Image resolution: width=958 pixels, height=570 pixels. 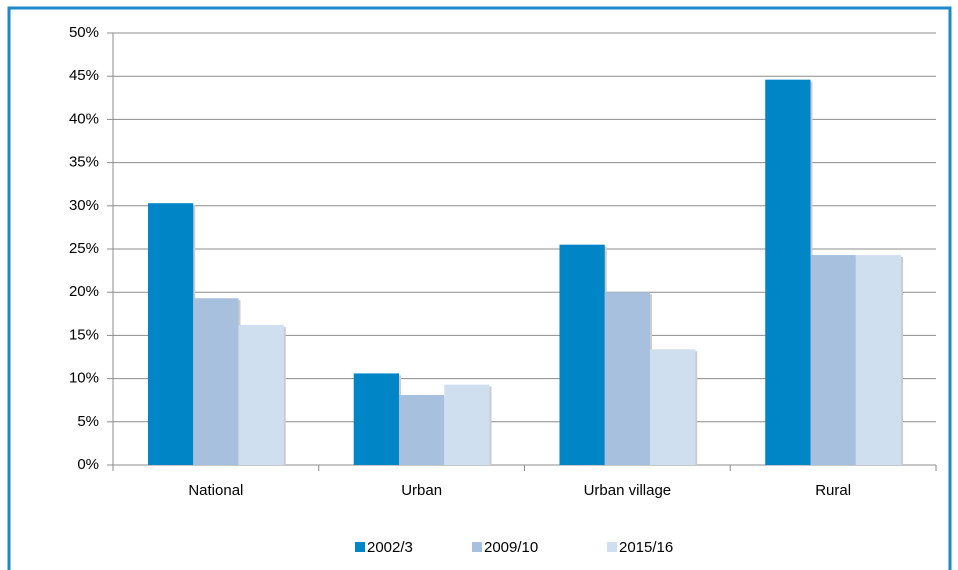 I want to click on x-tick-label: Urban village, so click(x=628, y=490).